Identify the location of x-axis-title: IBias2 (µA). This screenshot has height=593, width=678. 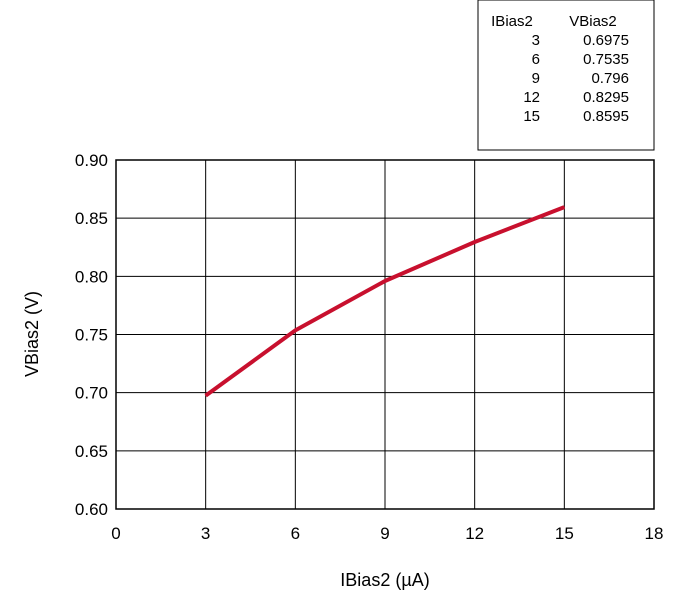
(384, 580).